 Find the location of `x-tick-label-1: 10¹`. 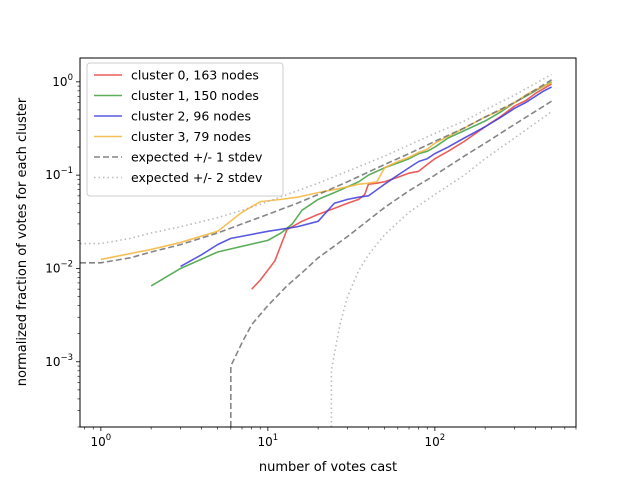

x-tick-label-1: 10¹ is located at coordinates (268, 441).